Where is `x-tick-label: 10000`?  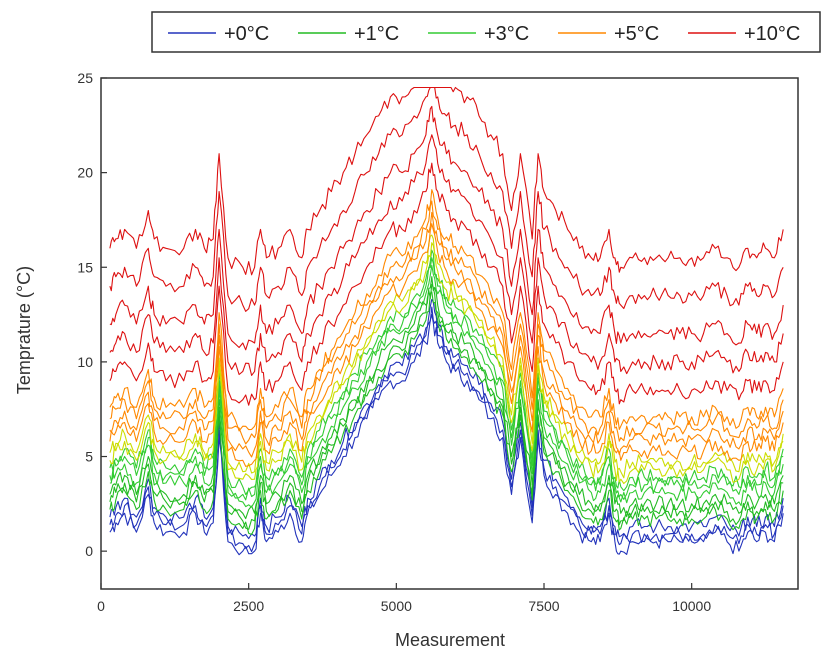
x-tick-label: 10000 is located at coordinates (691, 606).